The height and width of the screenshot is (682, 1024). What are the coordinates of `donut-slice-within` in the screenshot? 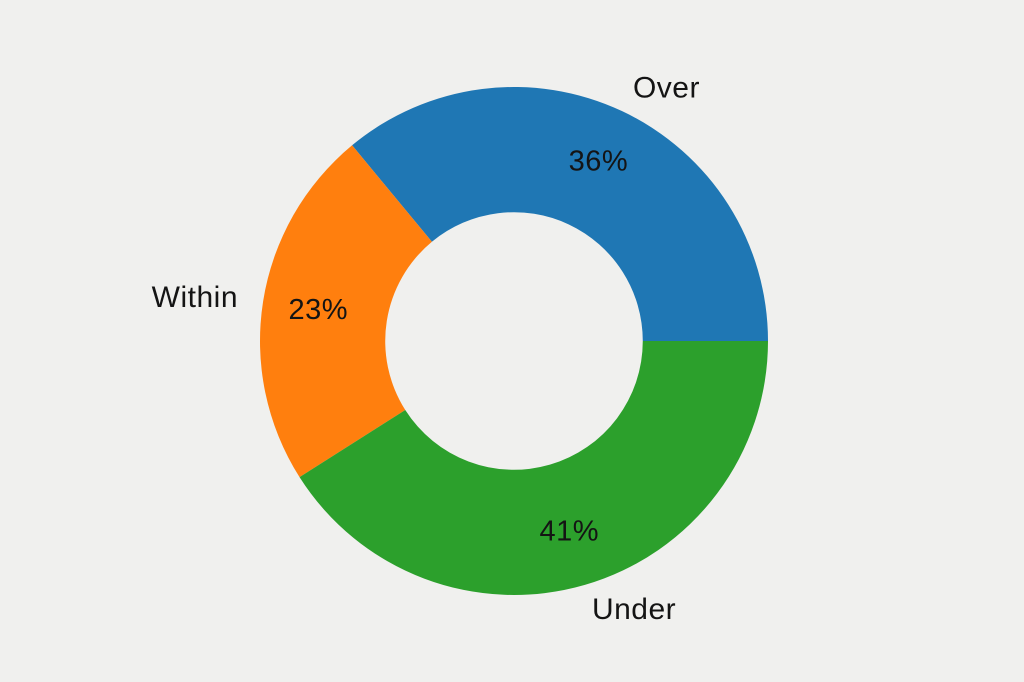 It's located at (345, 311).